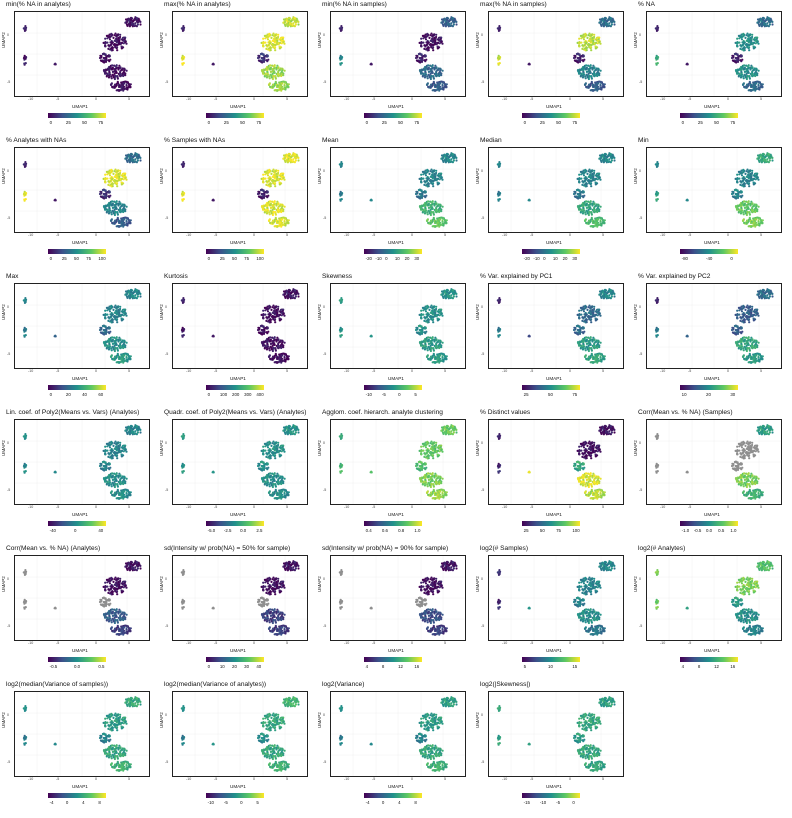 This screenshot has height=818, width=792. Describe the element at coordinates (378, 258) in the screenshot. I see `colorbar-tick-label: -10` at that location.